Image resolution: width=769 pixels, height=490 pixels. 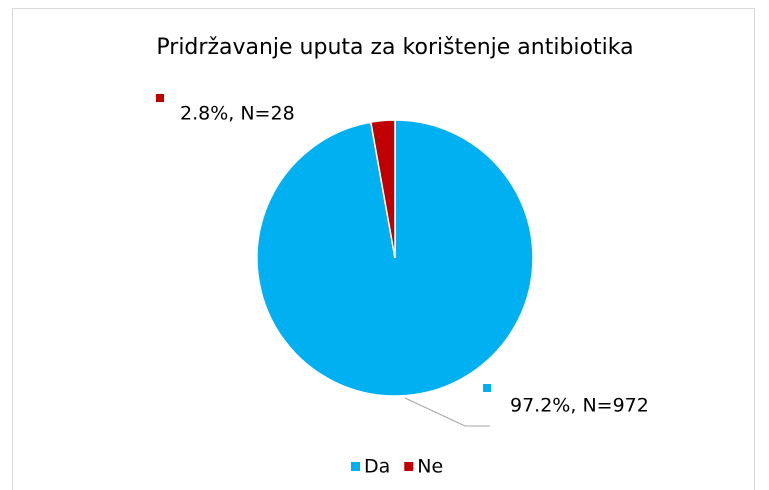 What do you see at coordinates (430, 467) in the screenshot?
I see `legend-label: Ne` at bounding box center [430, 467].